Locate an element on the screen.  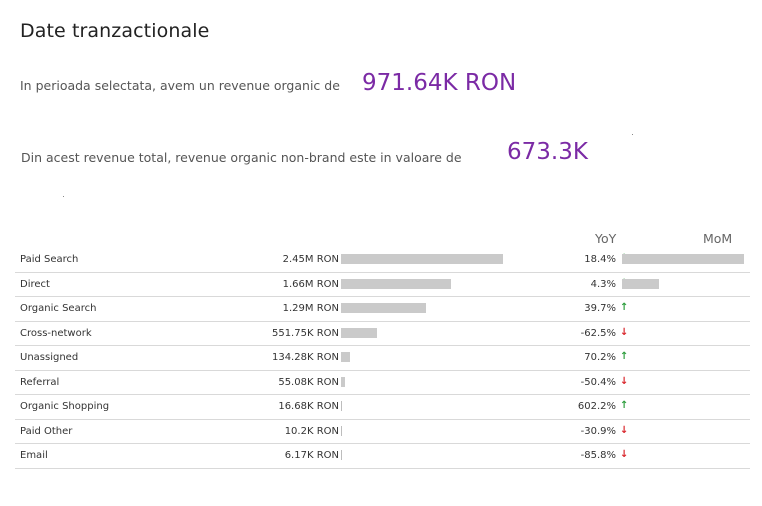
channel-name: Cross-network is located at coordinates (56, 333).